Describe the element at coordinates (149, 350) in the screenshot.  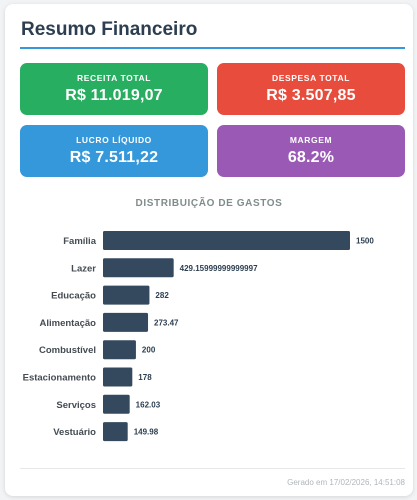
I see `value-label: 200` at that location.